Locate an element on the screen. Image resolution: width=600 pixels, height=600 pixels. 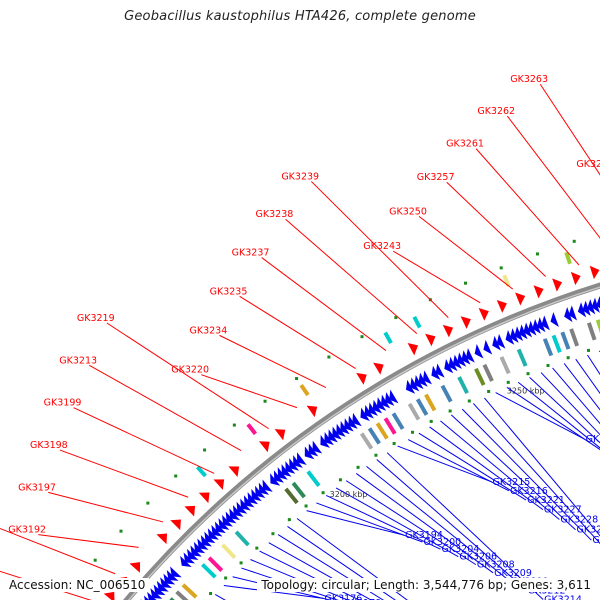
reverse-gene-label: GK3240 is located at coordinates (593, 439).